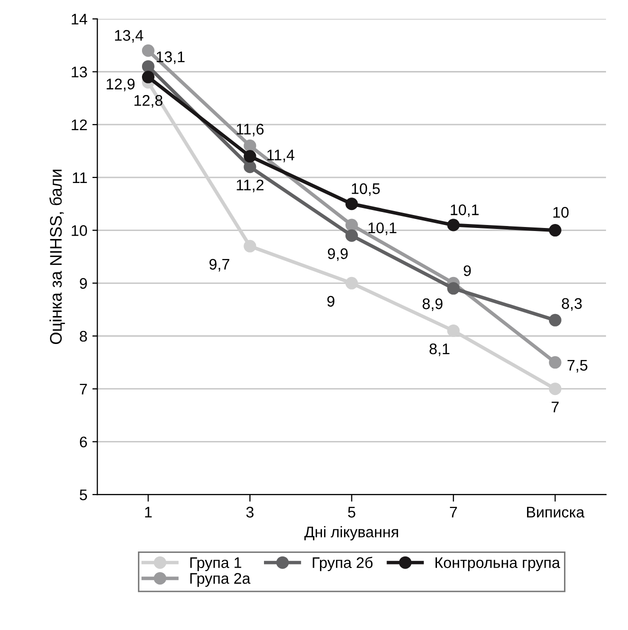 This screenshot has width=628, height=630. What do you see at coordinates (561, 212) in the screenshot?
I see `data-label: 10` at bounding box center [561, 212].